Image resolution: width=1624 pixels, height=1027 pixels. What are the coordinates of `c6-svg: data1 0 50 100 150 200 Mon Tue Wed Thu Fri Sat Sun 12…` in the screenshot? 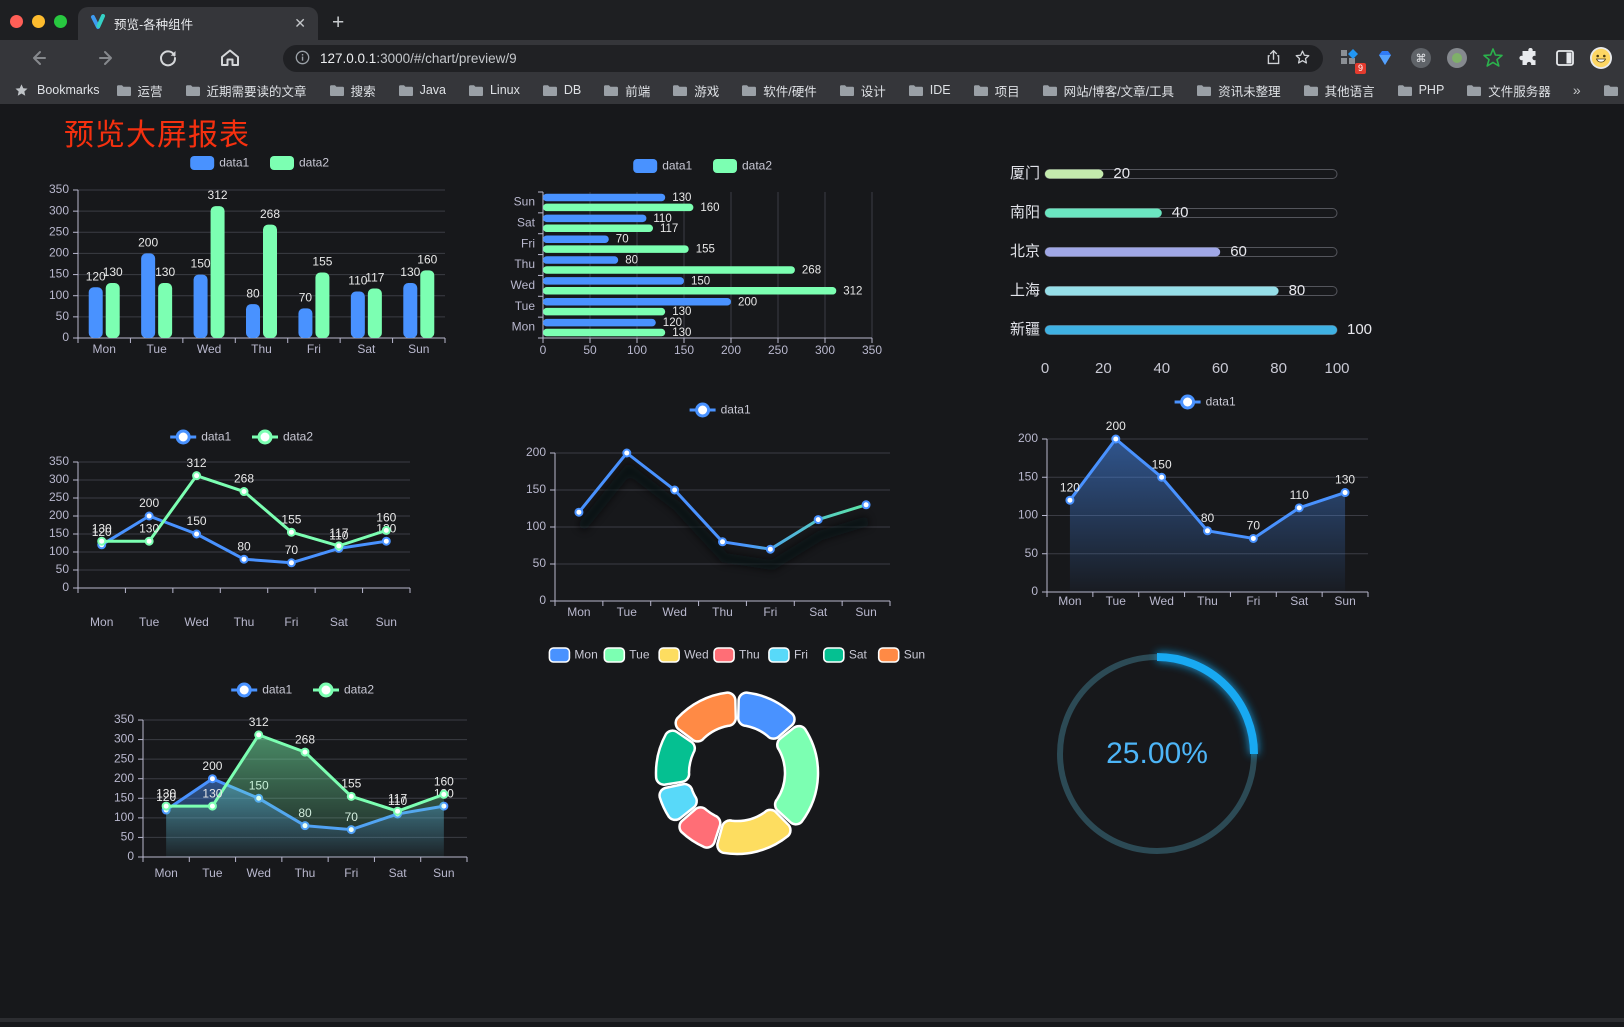 It's located at (1193, 501).